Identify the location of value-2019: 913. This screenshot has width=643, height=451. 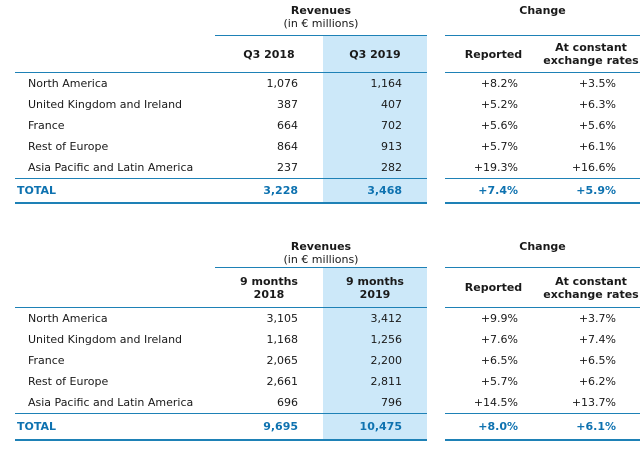
(375, 146).